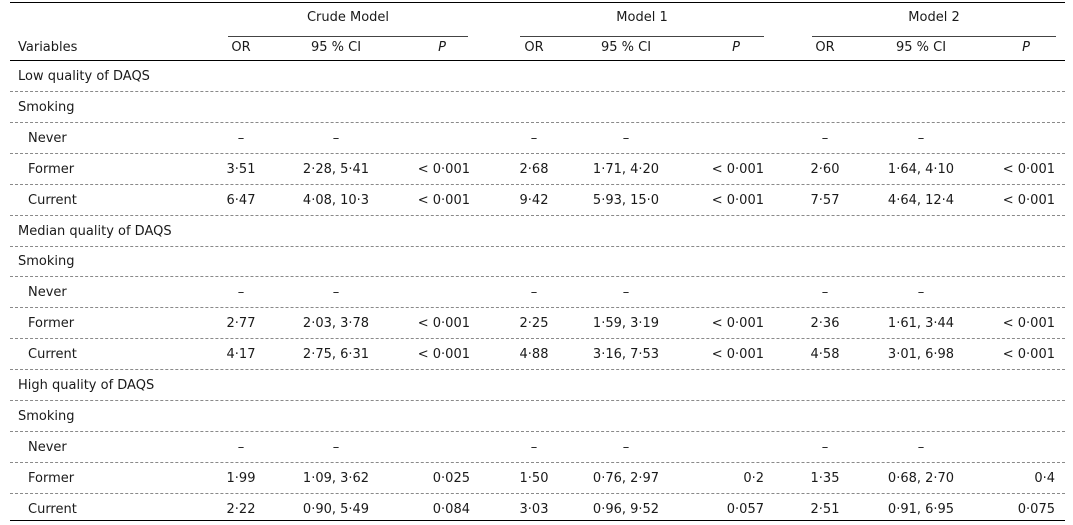 The height and width of the screenshot is (525, 1073). I want to click on section-row: Median quality of DAQS, so click(537, 232).